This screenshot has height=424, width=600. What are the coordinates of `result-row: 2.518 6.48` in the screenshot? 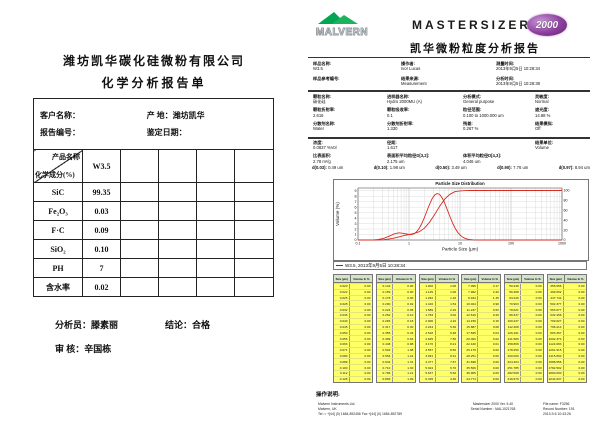 It's located at (438, 332).